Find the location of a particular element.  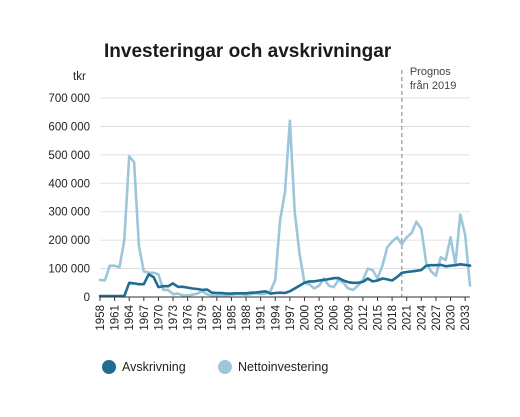

prognos-label-line2: från 2019 is located at coordinates (433, 86).